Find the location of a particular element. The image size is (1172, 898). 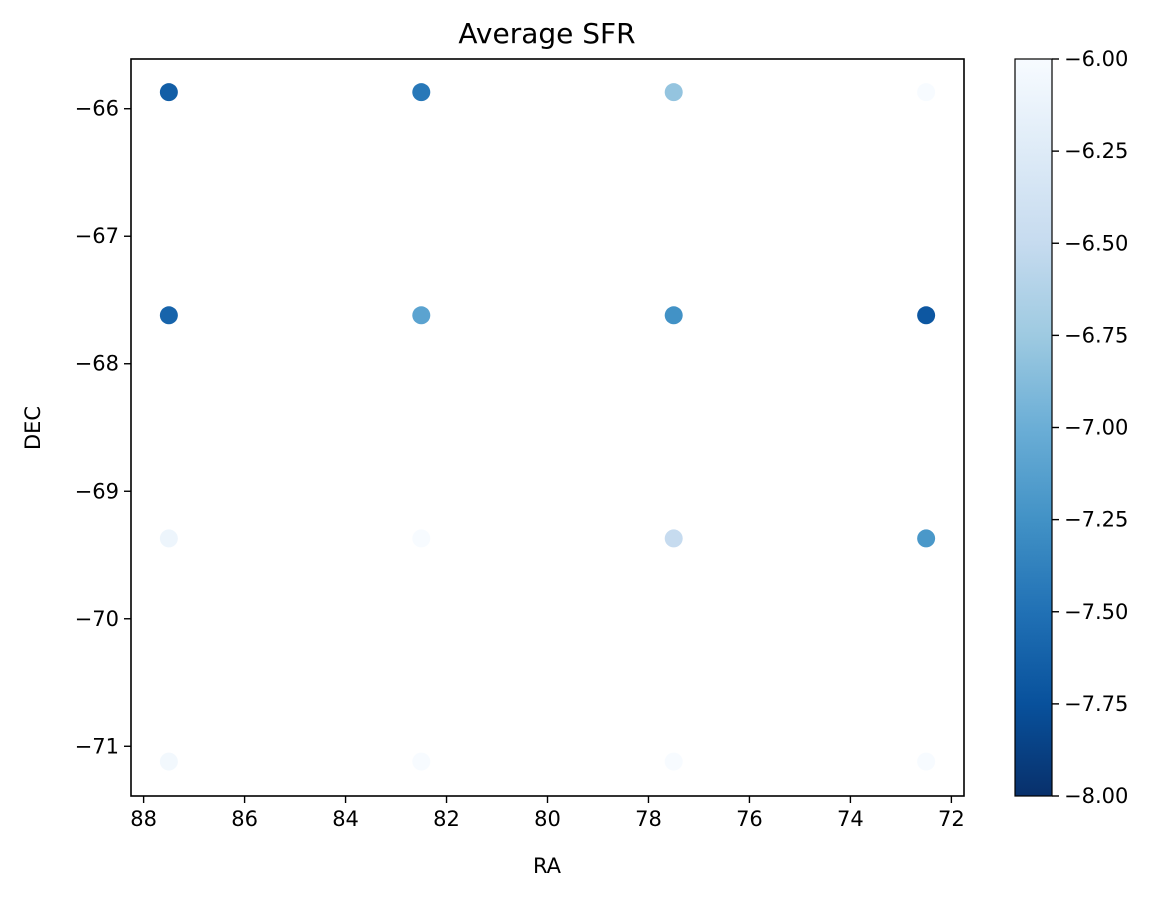

x-axis-label: RA is located at coordinates (547, 866).